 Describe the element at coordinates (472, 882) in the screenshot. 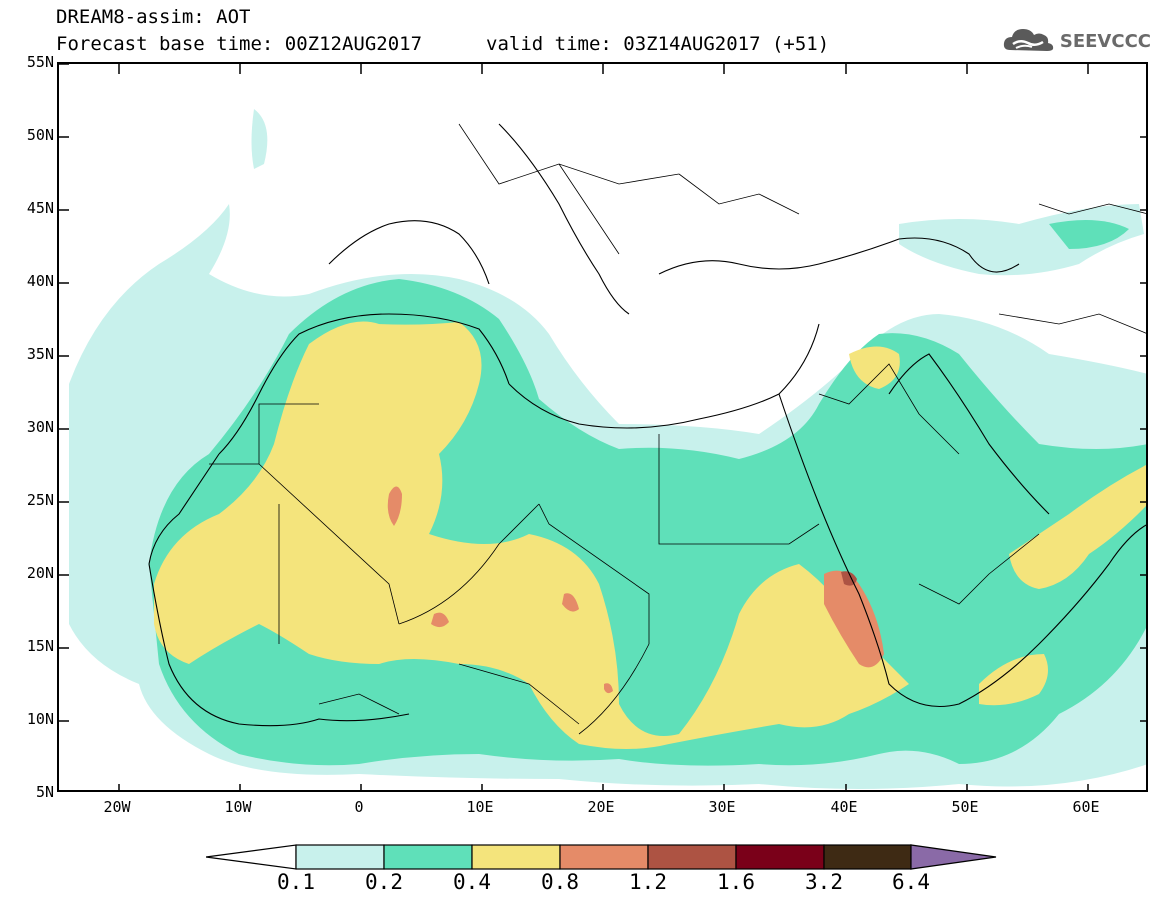

I see `colorbar-label: 0.4` at that location.